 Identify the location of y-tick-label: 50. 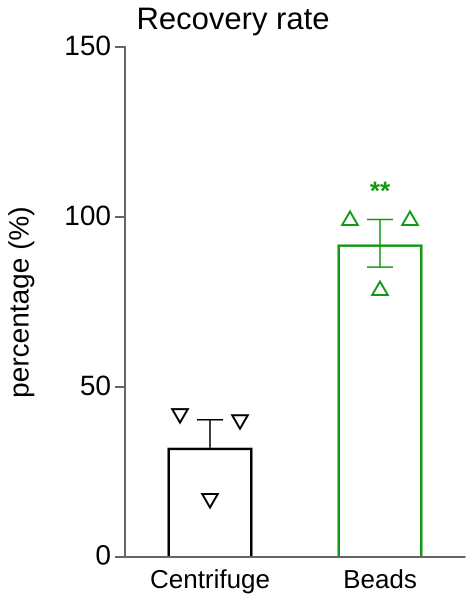
(95, 385).